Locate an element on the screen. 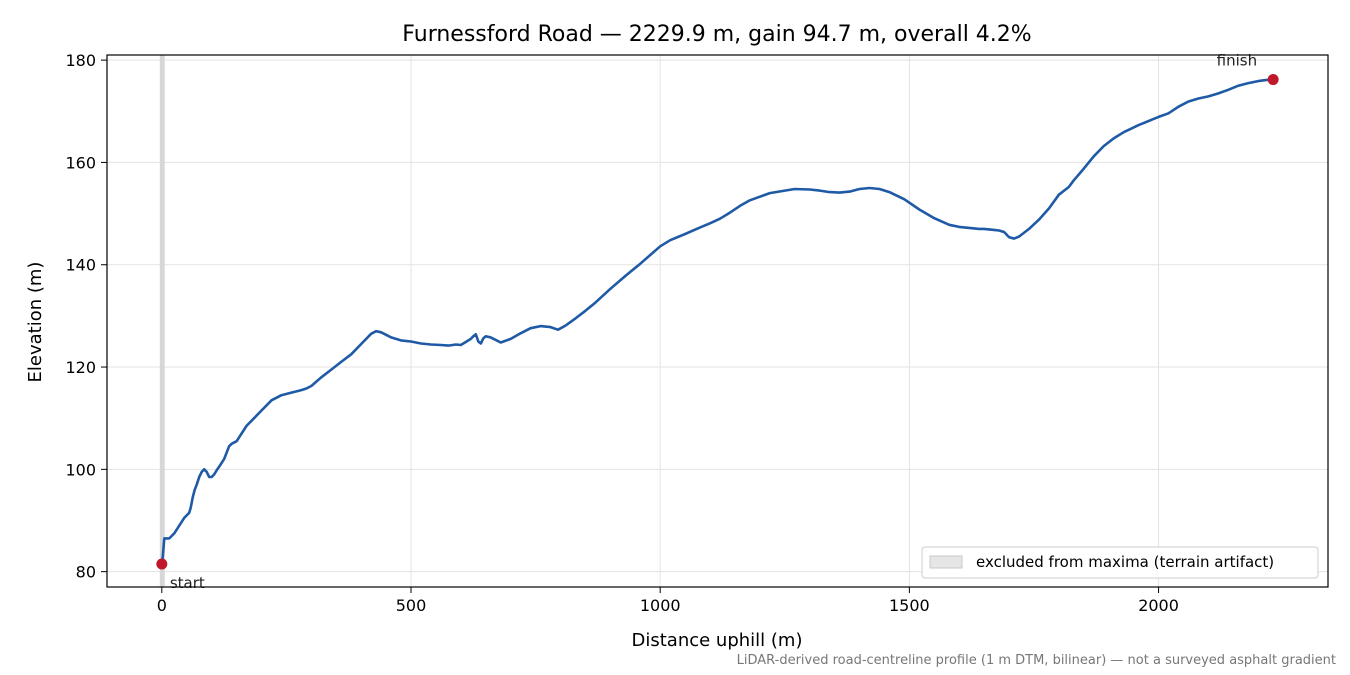 This screenshot has width=1350, height=675. y-tick-label: 120 is located at coordinates (80, 367).